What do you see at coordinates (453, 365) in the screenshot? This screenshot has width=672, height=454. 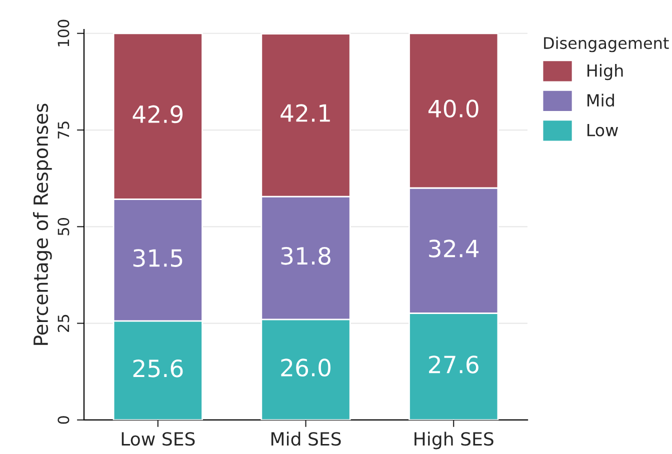 I see `data-label: 27.6` at bounding box center [453, 365].